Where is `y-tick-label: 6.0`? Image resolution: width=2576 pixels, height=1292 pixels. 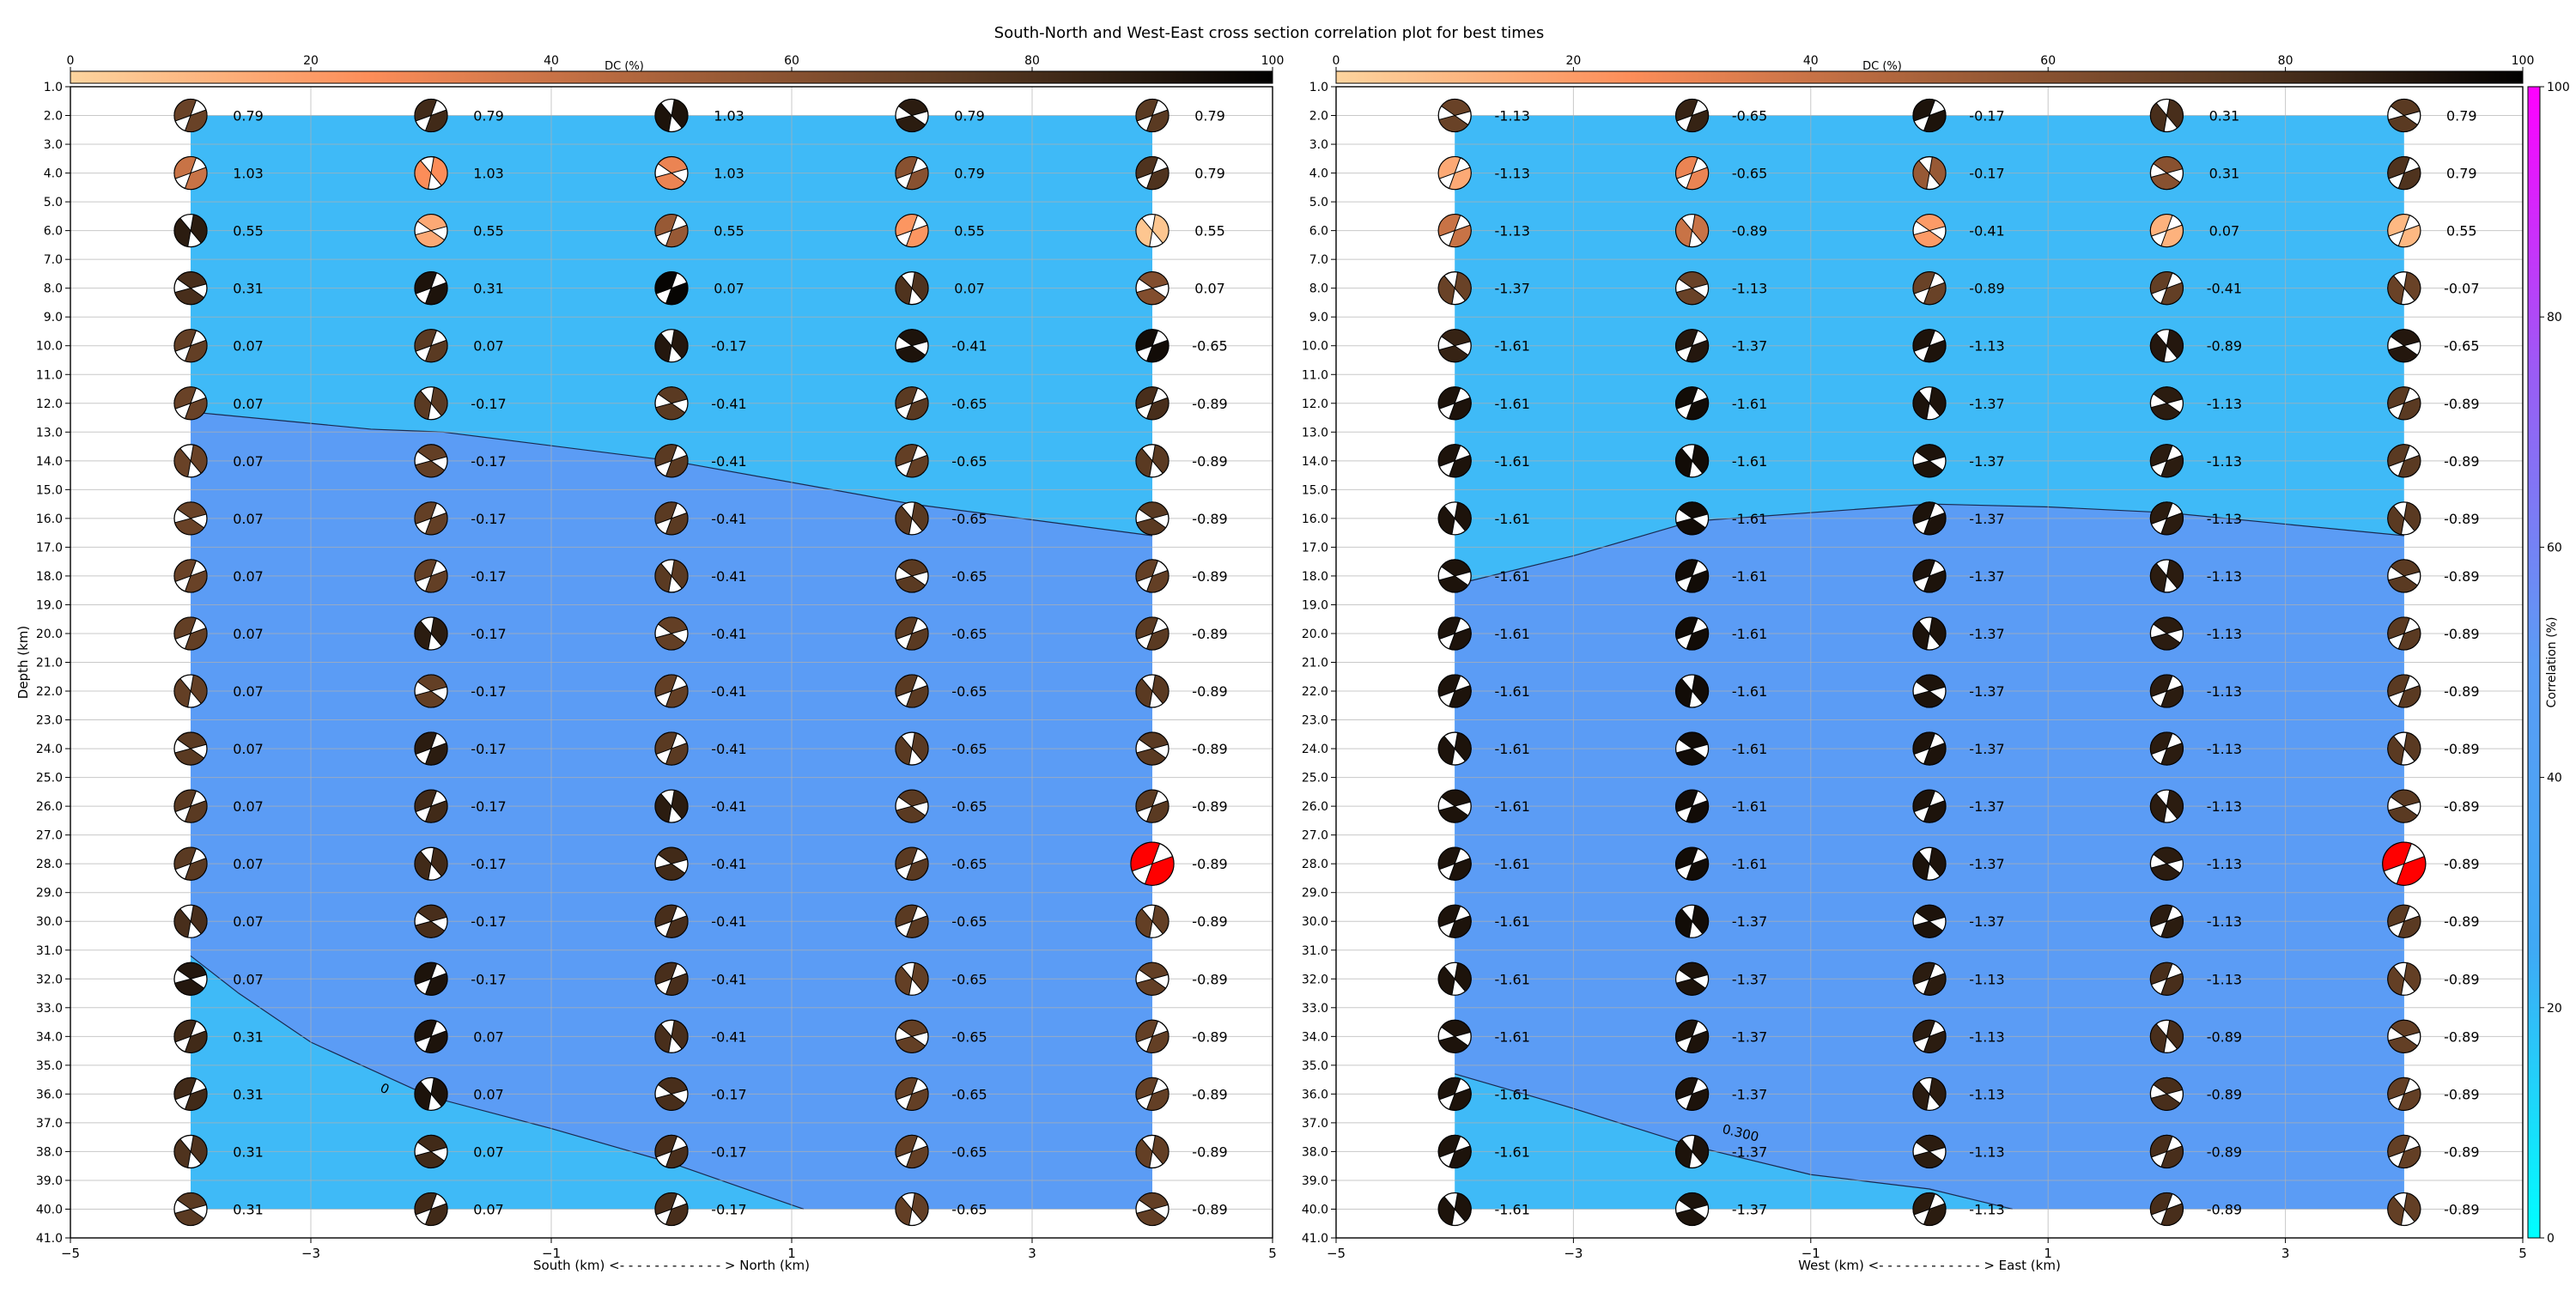 y-tick-label: 6.0 is located at coordinates (1319, 232).